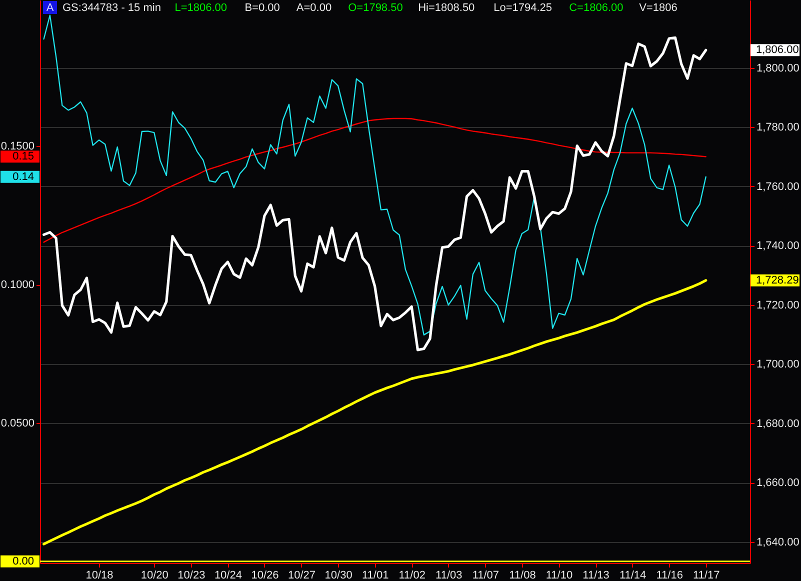  Describe the element at coordinates (375, 8) in the screenshot. I see `annotation: O=1798.50` at that location.